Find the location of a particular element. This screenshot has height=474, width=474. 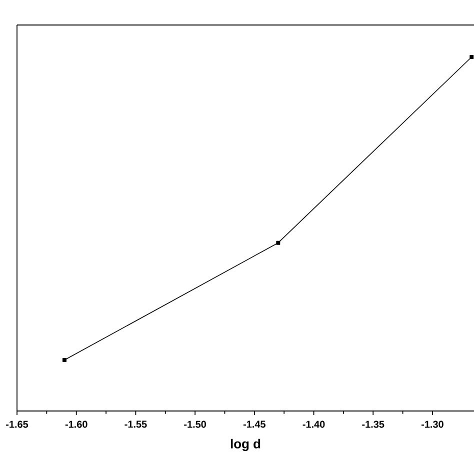

x-tick-label: -1.60 is located at coordinates (76, 424).